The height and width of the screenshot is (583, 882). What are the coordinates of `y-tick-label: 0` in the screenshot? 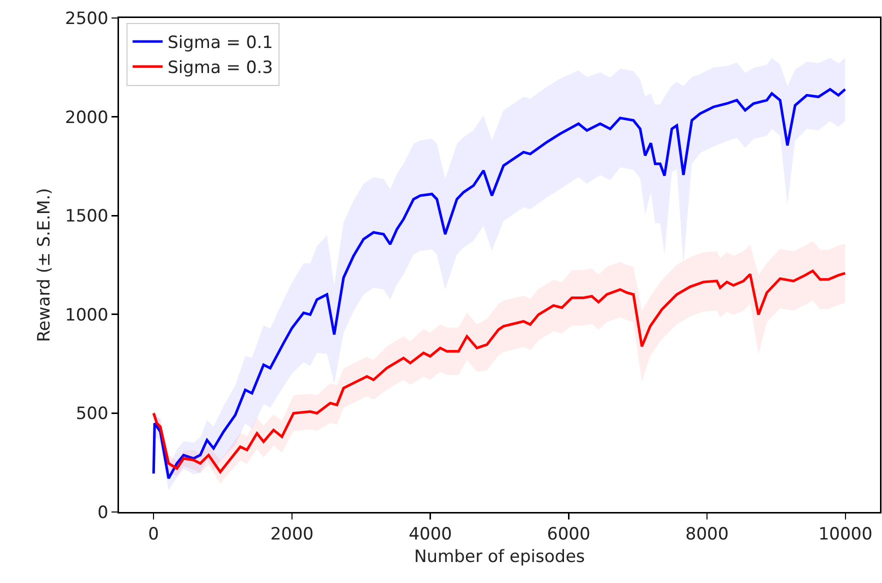 It's located at (102, 512).